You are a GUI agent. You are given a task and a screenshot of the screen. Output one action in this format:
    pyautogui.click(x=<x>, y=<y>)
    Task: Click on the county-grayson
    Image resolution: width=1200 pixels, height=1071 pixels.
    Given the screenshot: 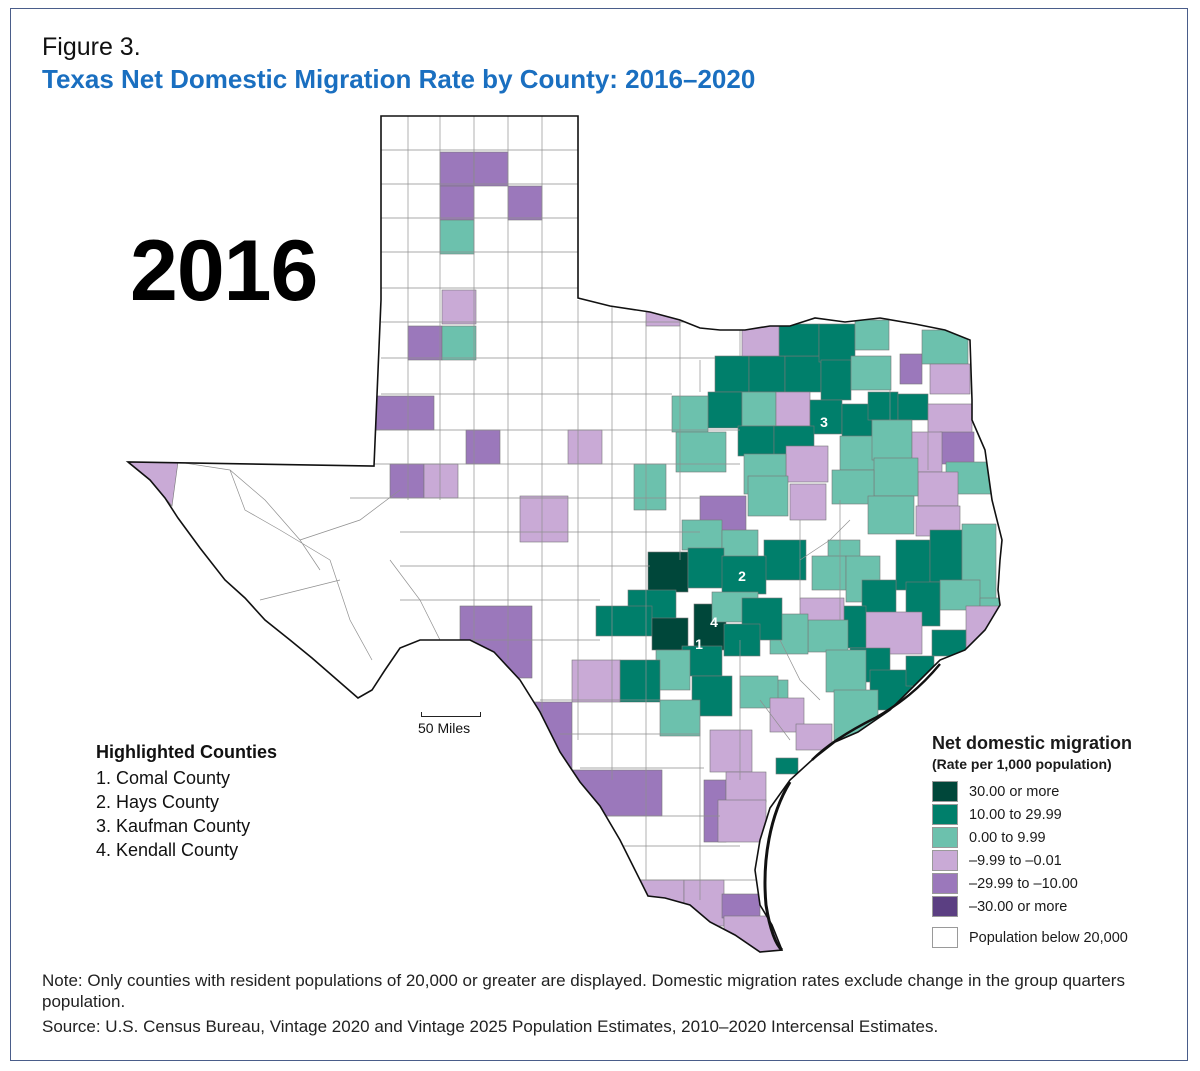 What is the action you would take?
    pyautogui.click(x=799, y=340)
    